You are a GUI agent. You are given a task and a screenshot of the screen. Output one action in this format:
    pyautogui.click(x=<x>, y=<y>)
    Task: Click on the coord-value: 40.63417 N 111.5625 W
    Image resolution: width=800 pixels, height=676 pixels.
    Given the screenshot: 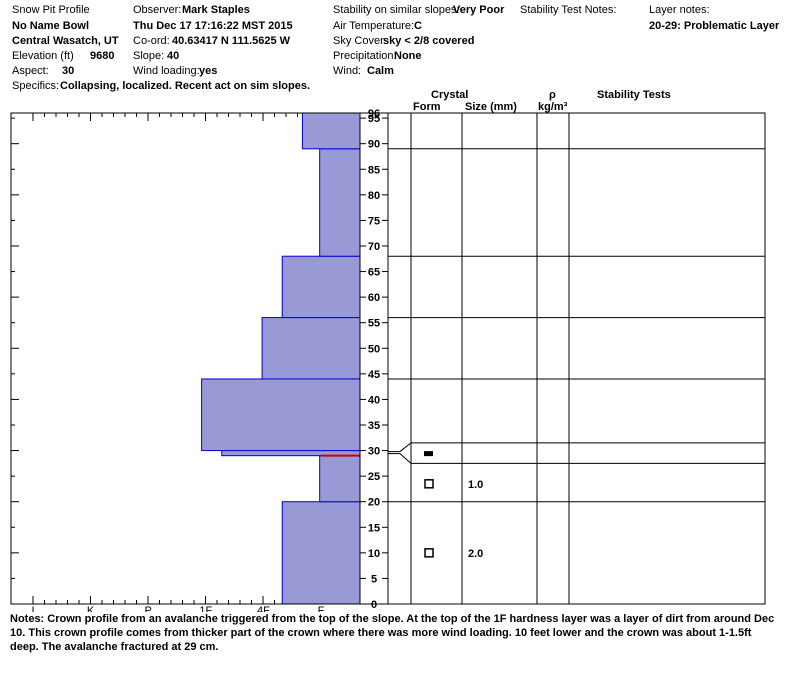 What is the action you would take?
    pyautogui.click(x=231, y=41)
    